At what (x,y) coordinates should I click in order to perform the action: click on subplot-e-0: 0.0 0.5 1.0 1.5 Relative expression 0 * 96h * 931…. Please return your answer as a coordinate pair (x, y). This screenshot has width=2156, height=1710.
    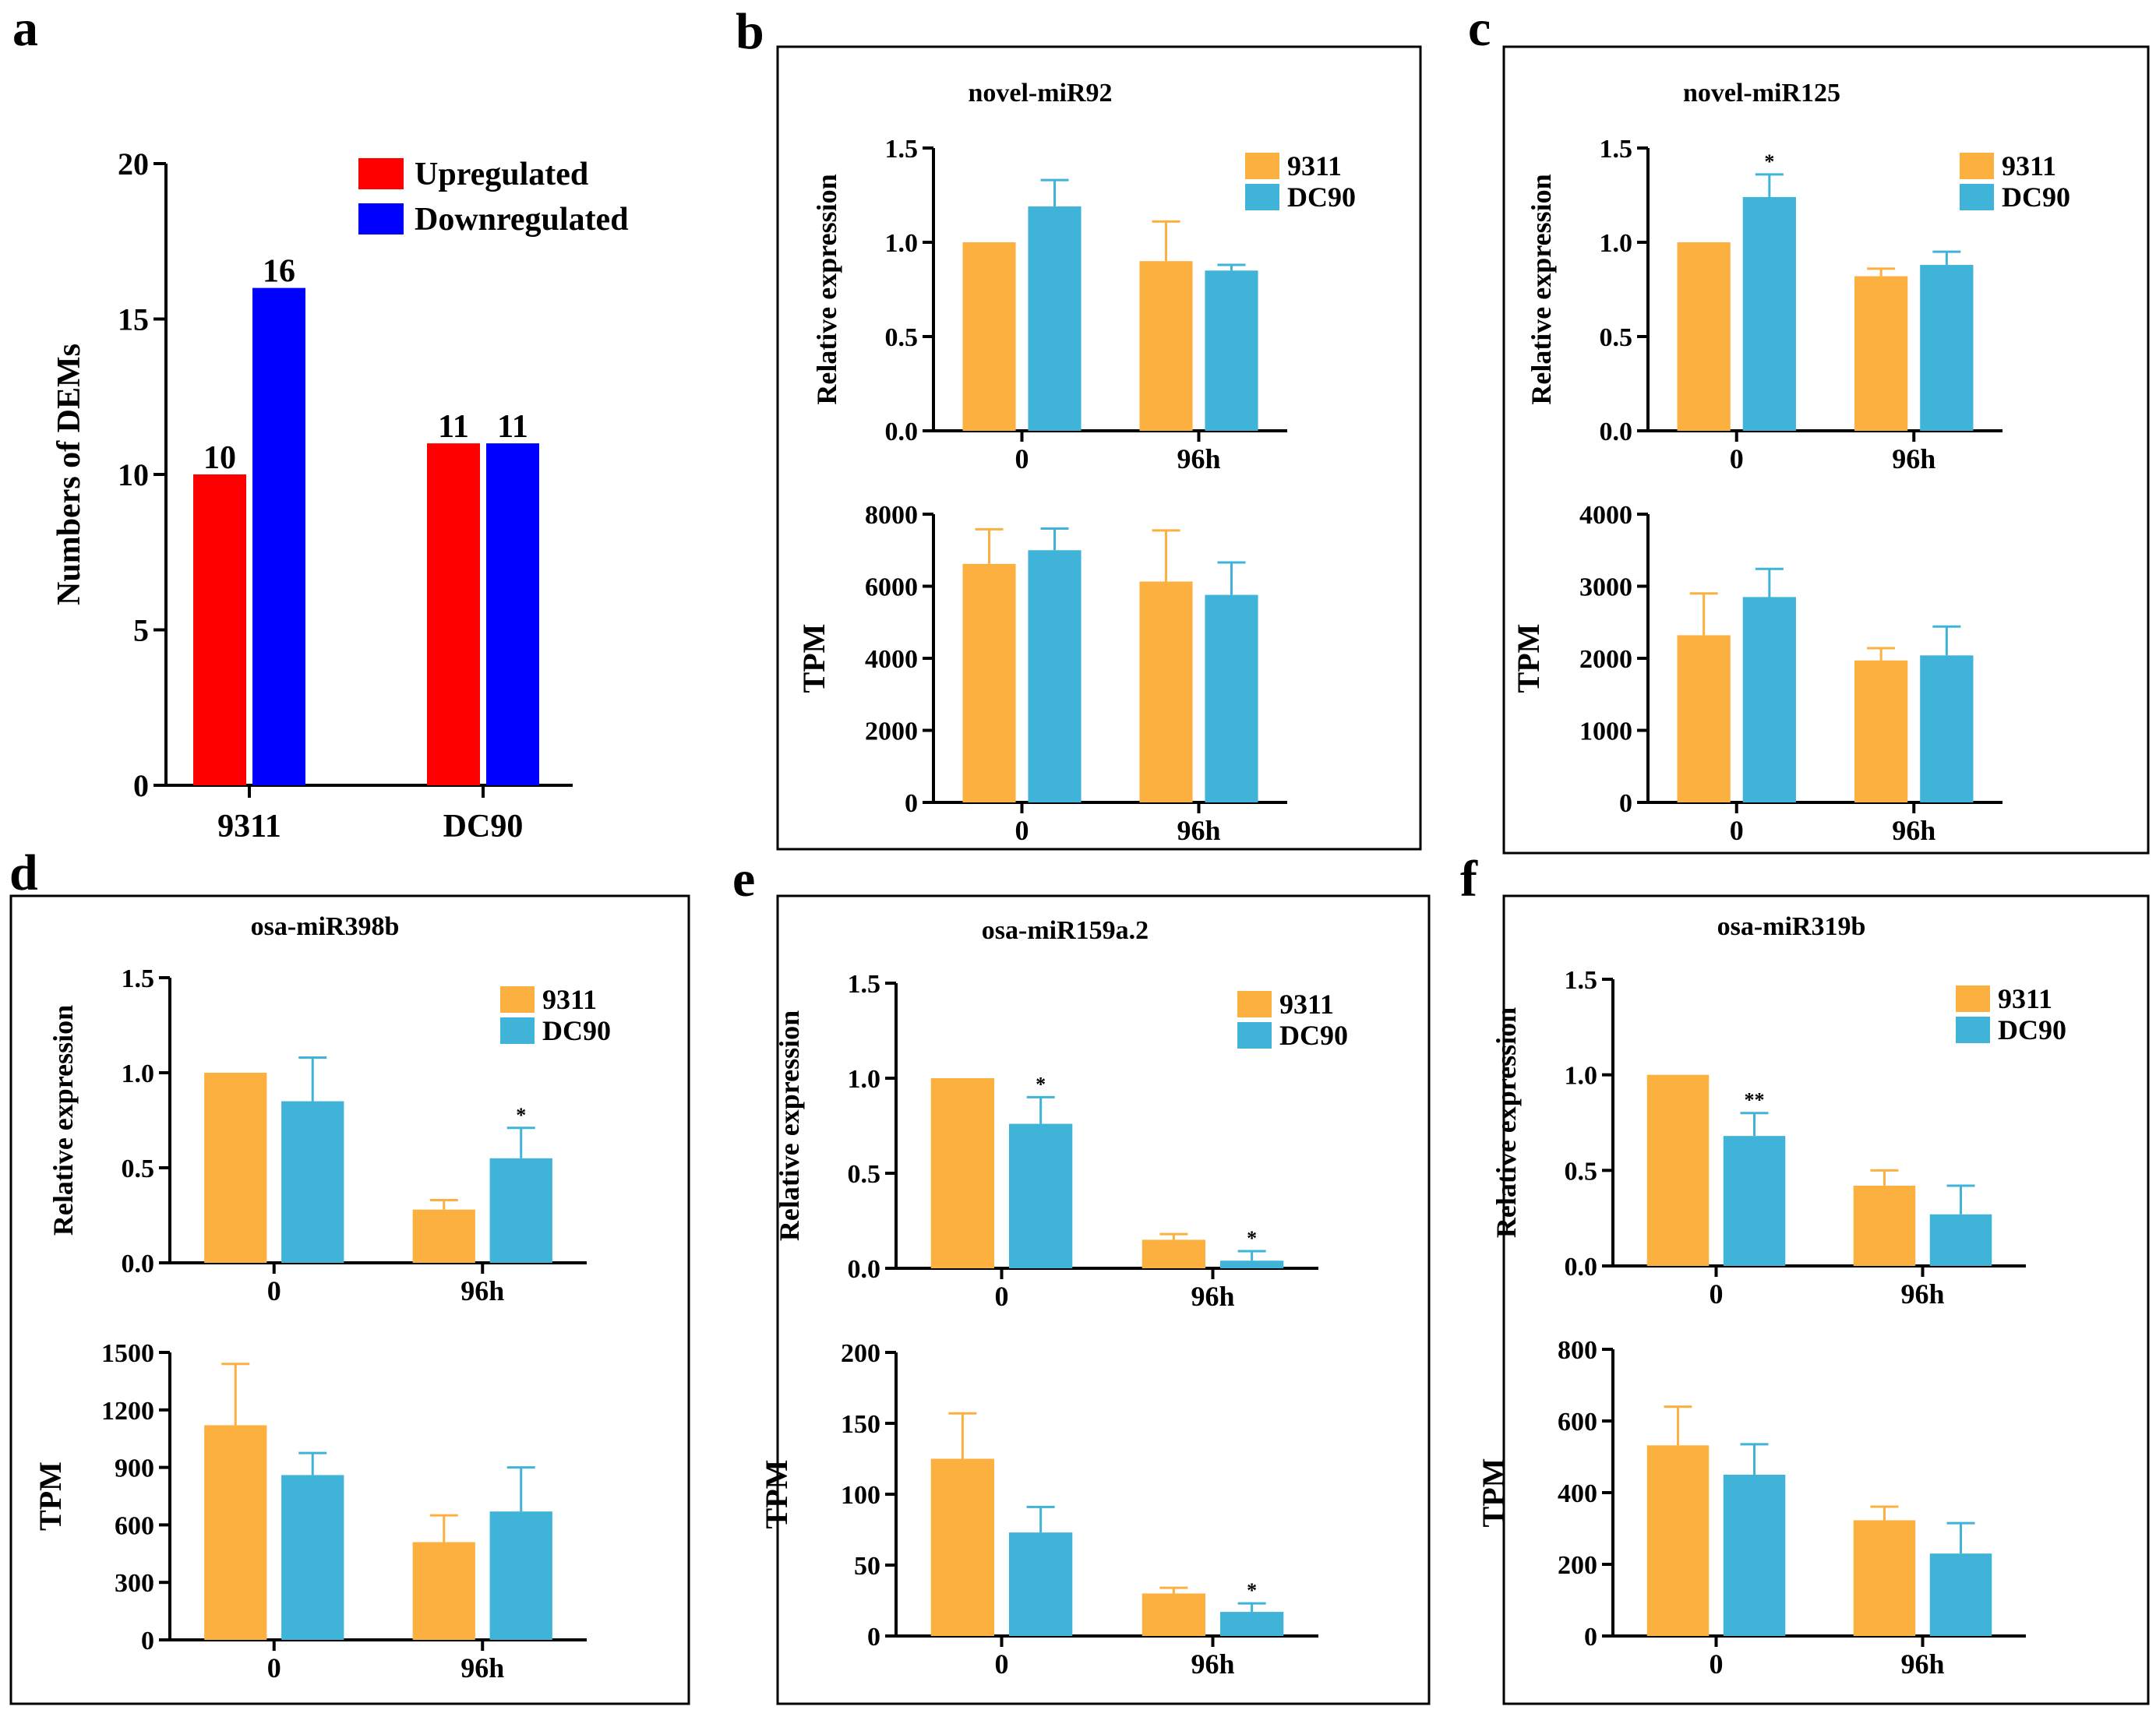
    Looking at the image, I should click on (1061, 1141).